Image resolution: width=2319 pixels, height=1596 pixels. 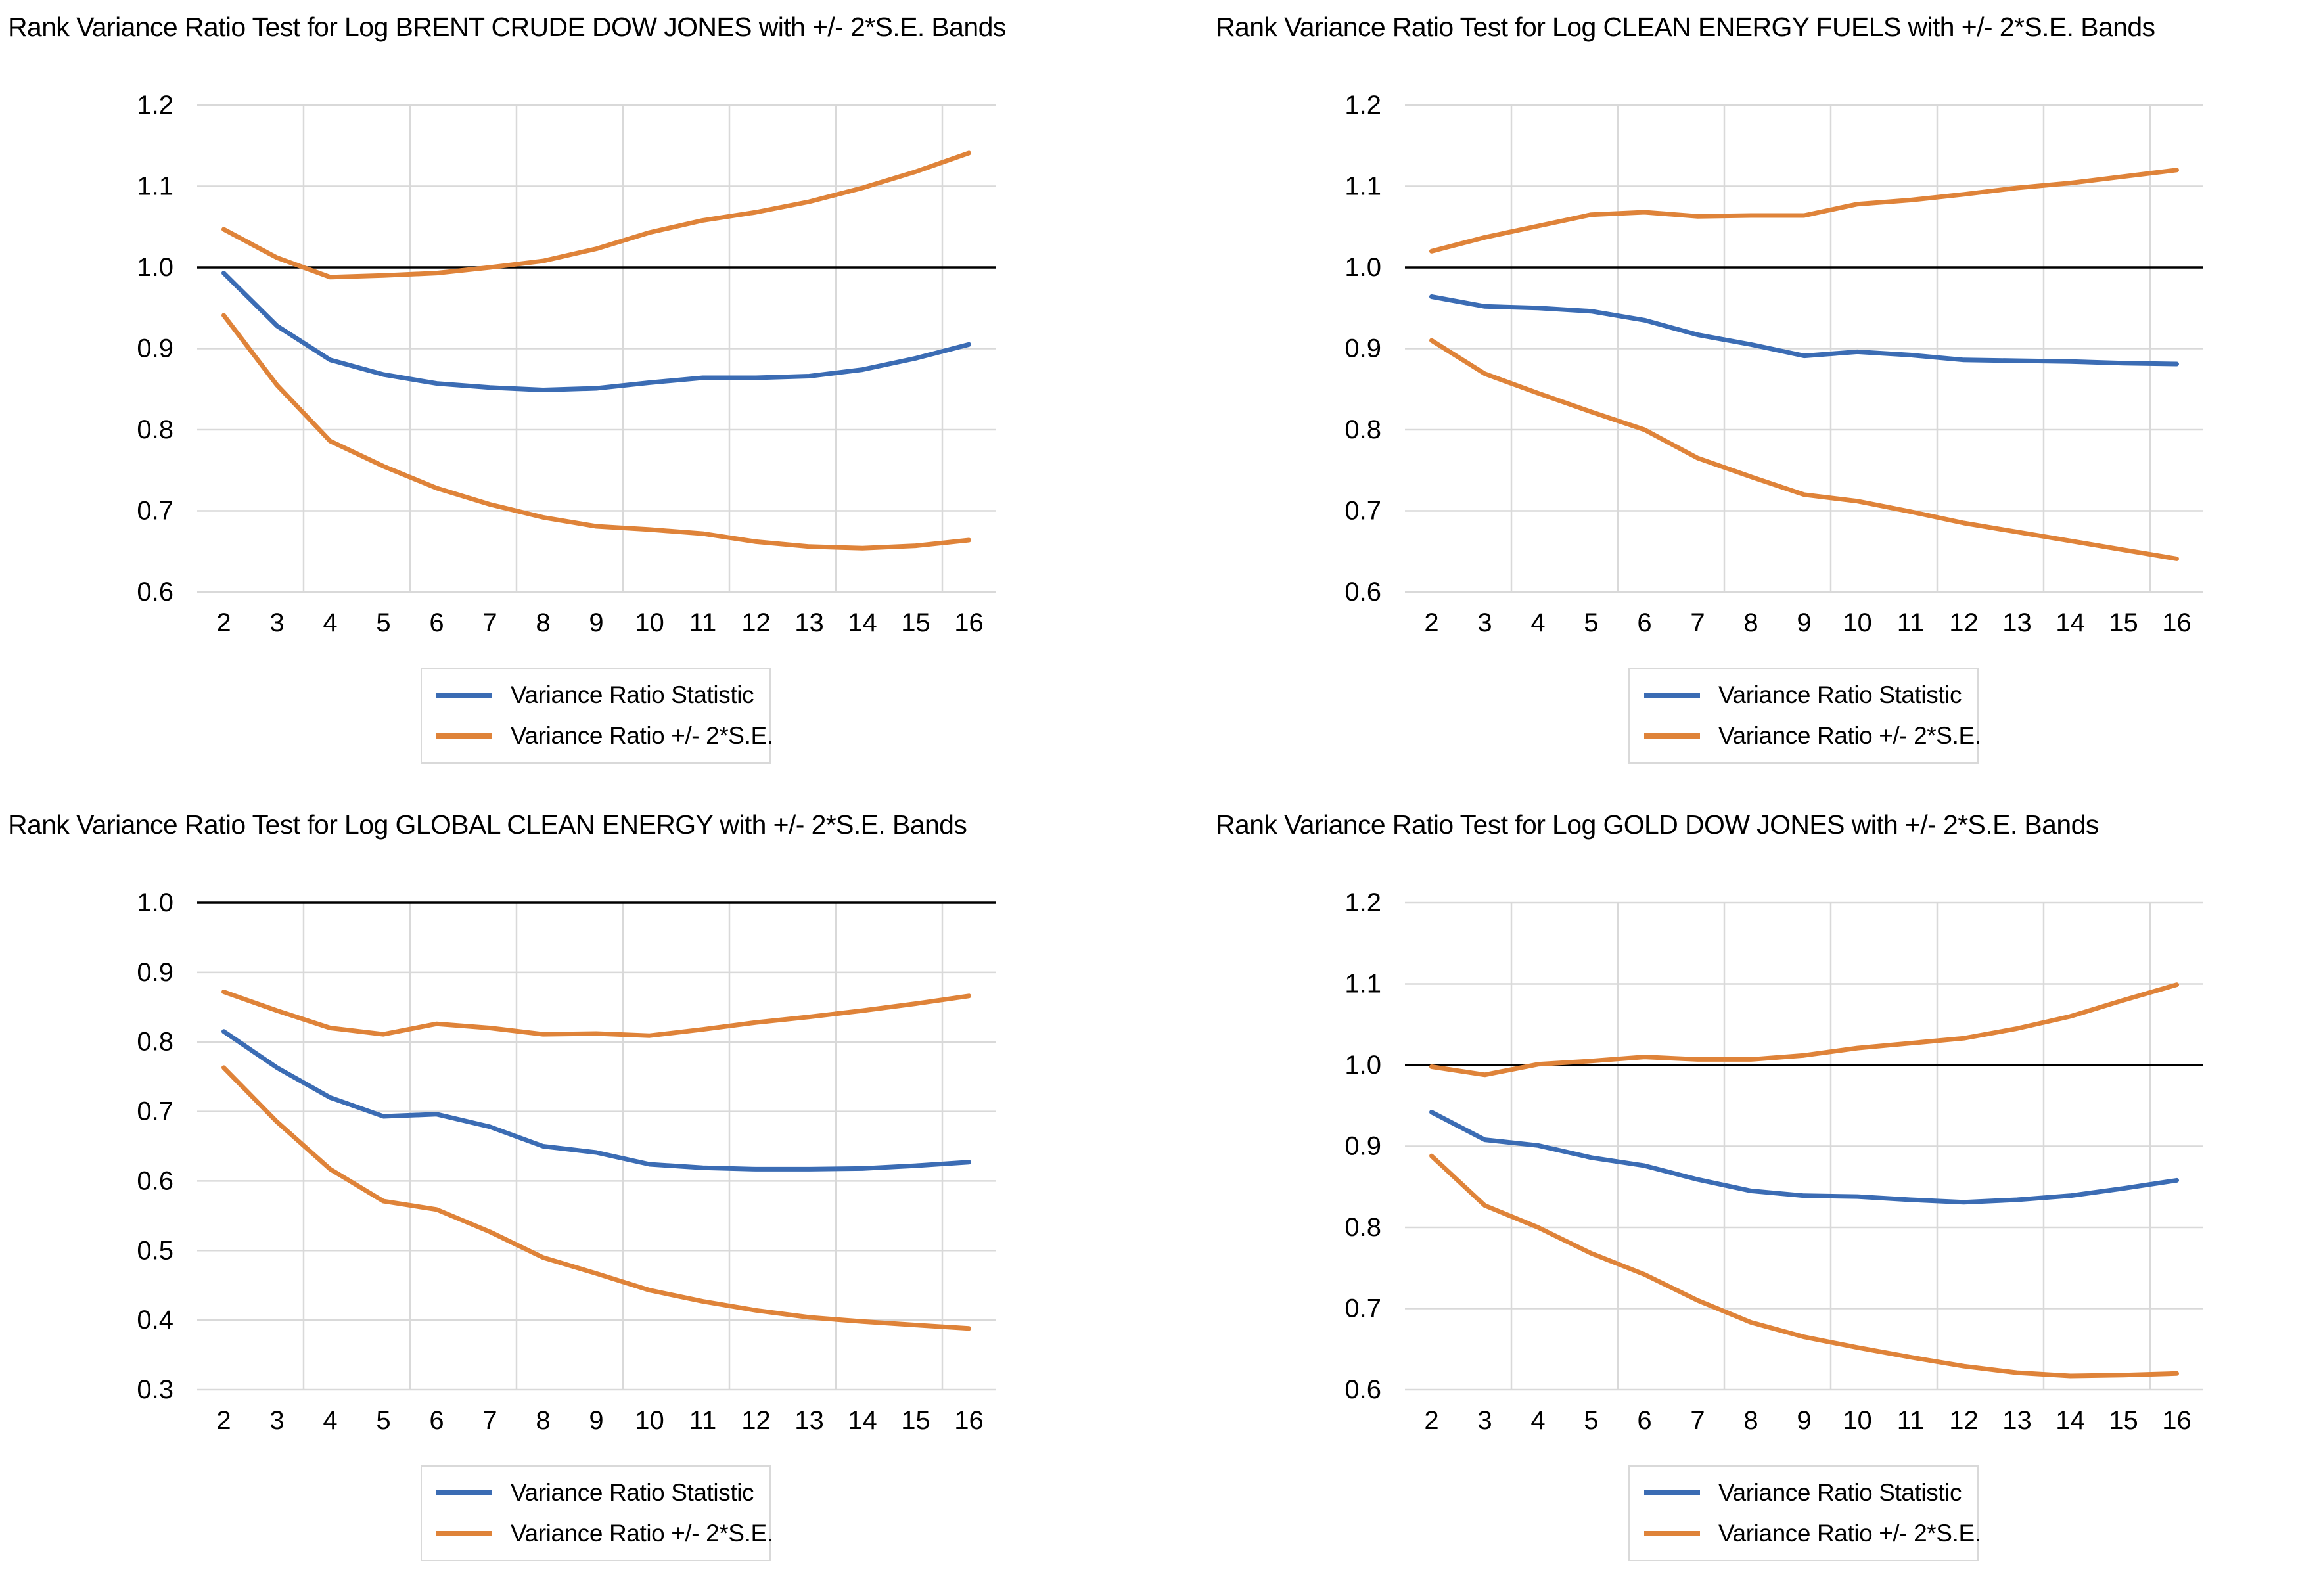 What do you see at coordinates (155, 1320) in the screenshot?
I see `y-tick-label: 0.4` at bounding box center [155, 1320].